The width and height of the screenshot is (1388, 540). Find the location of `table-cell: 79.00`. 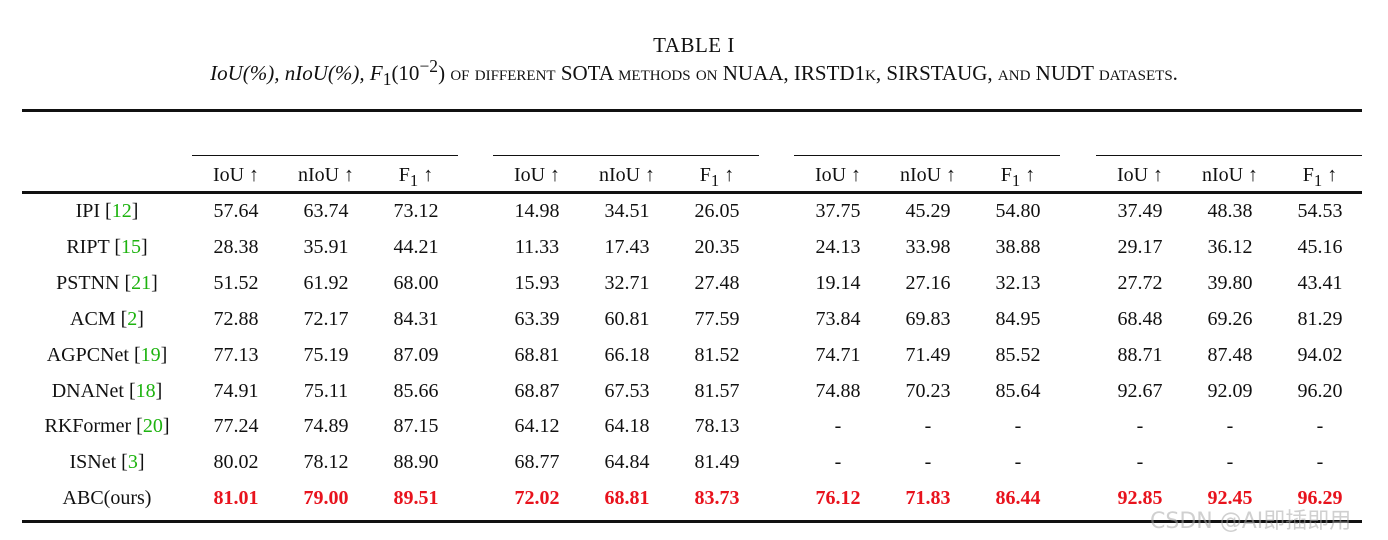

table-cell: 79.00 is located at coordinates (326, 498).